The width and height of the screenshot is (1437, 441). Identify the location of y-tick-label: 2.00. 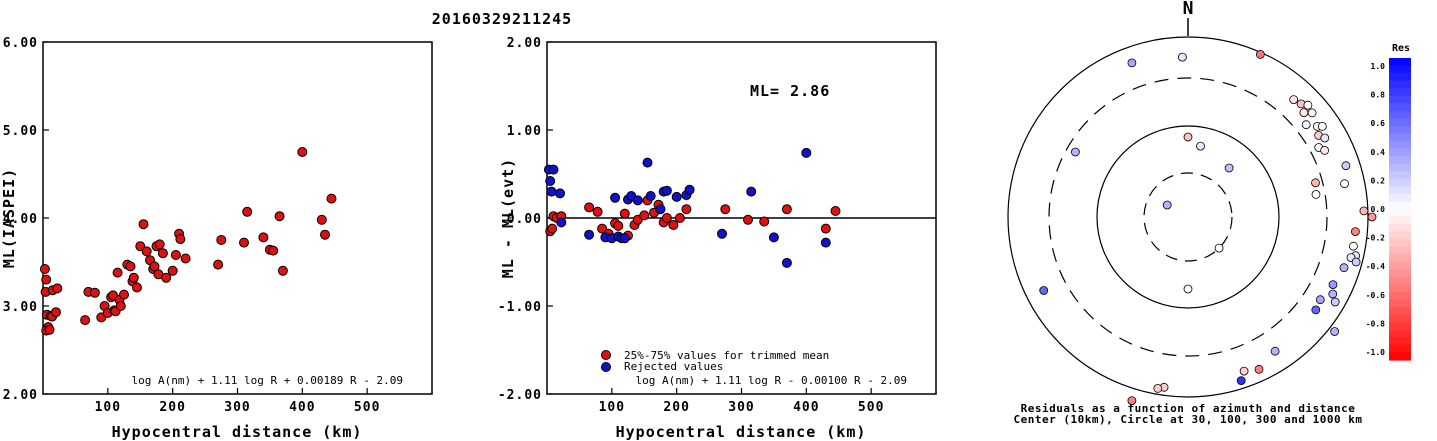
(524, 43).